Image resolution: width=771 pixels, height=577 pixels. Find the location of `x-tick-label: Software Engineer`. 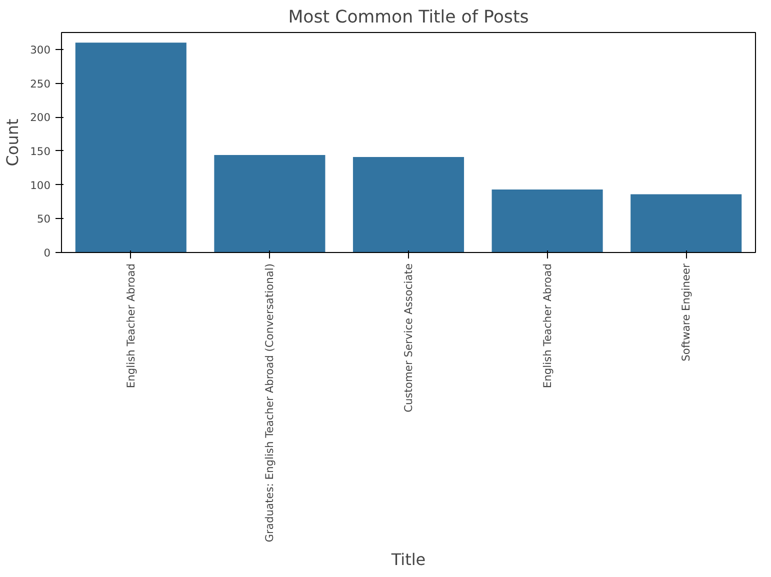

x-tick-label: Software Engineer is located at coordinates (686, 312).